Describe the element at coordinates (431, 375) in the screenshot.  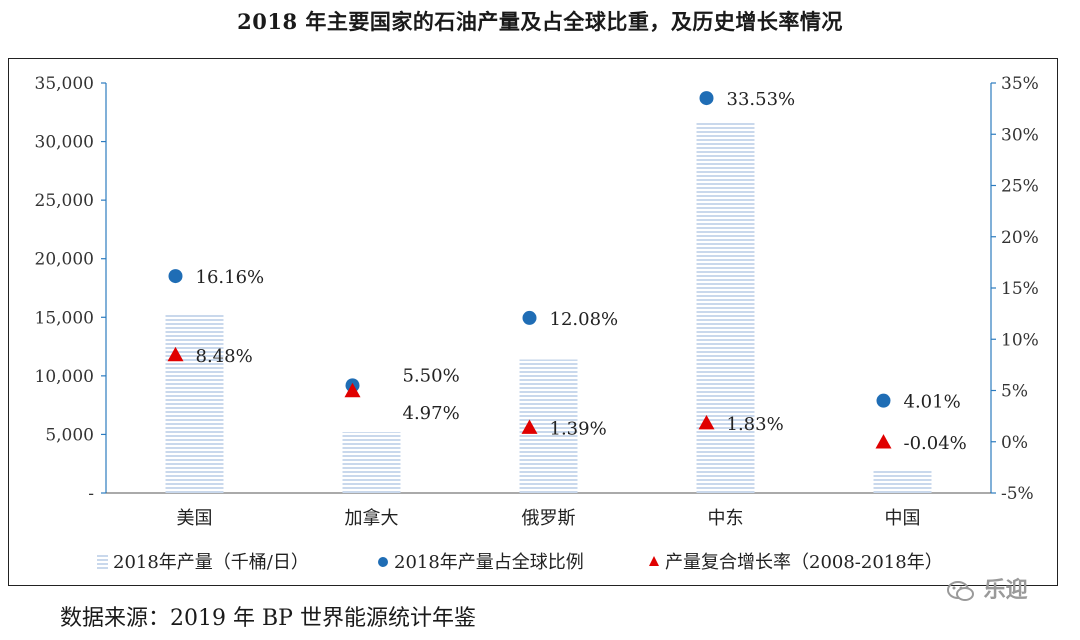
I see `share-data-label: 5.50%` at that location.